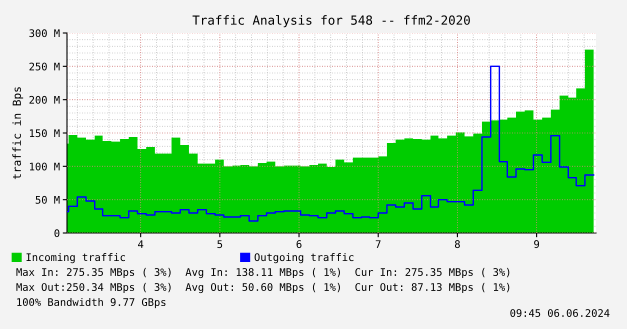 This screenshot has width=627, height=329. Describe the element at coordinates (45, 166) in the screenshot. I see `y-tick-label: 100 M` at that location.